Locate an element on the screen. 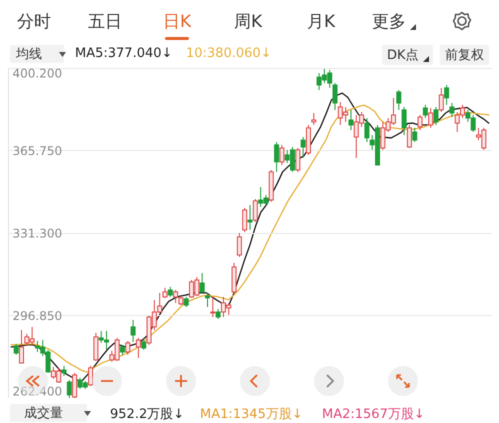  text: 10:380.060↓ is located at coordinates (229, 53).